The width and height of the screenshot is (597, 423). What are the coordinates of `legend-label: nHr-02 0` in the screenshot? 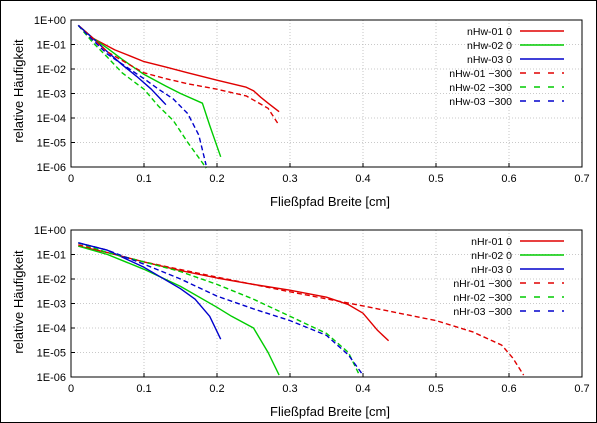 It's located at (491, 256).